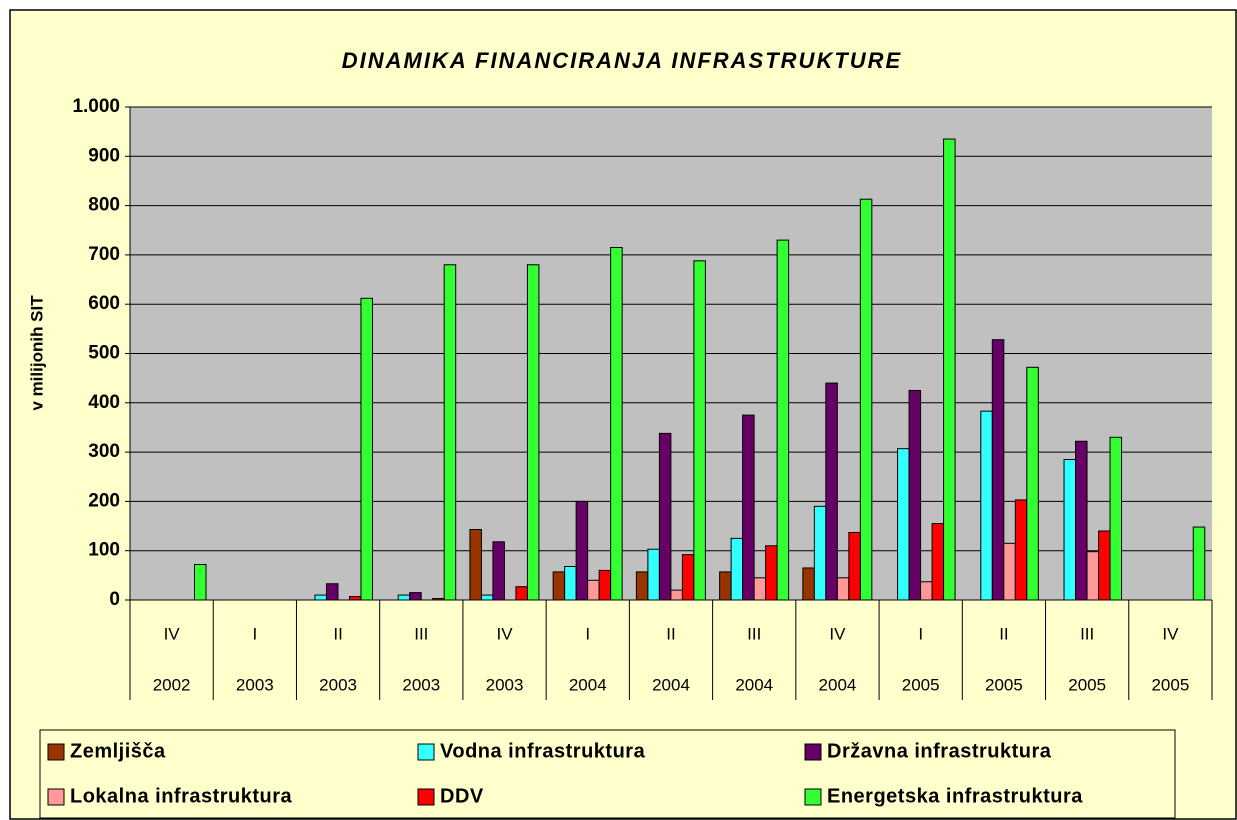 The height and width of the screenshot is (820, 1237). Describe the element at coordinates (104, 205) in the screenshot. I see `y-tick-label: 800` at that location.